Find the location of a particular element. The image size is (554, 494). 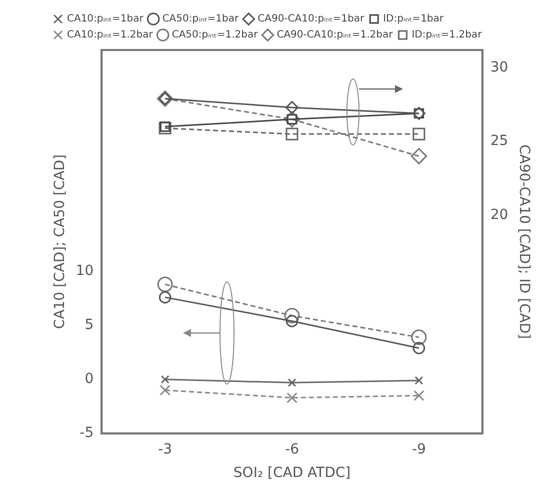

legend-label: CA10:pᵢₙₜ=1bar is located at coordinates (105, 19).